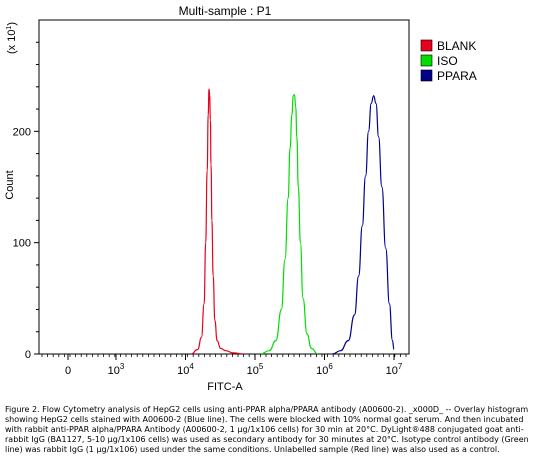 Image resolution: width=547 pixels, height=473 pixels. What do you see at coordinates (122, 366) in the screenshot?
I see `x-tick-exponent: 3` at bounding box center [122, 366].